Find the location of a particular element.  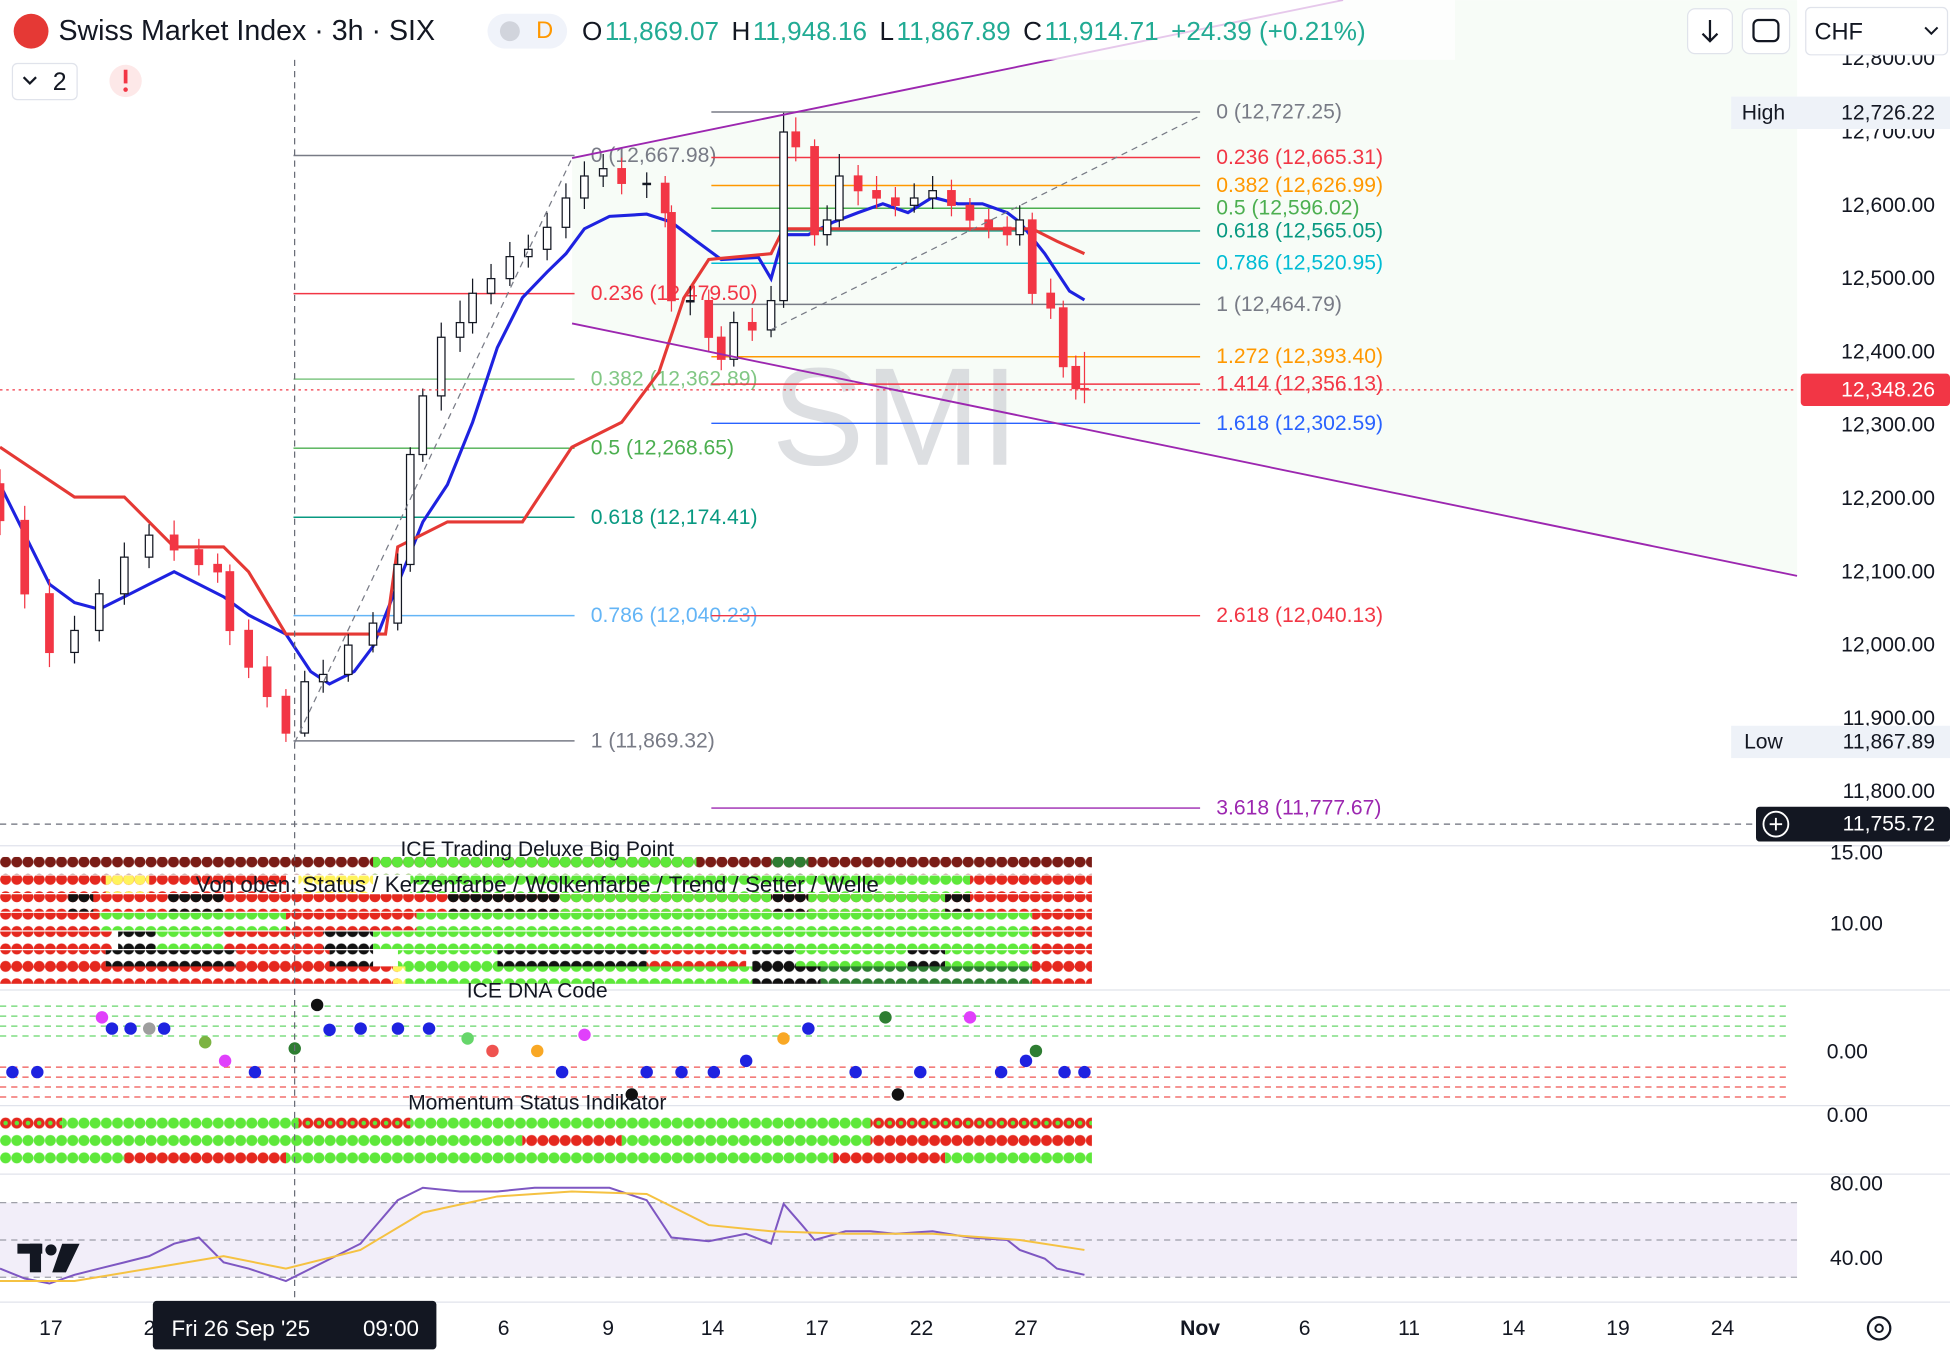

trend-line is located at coordinates (1184, 449).